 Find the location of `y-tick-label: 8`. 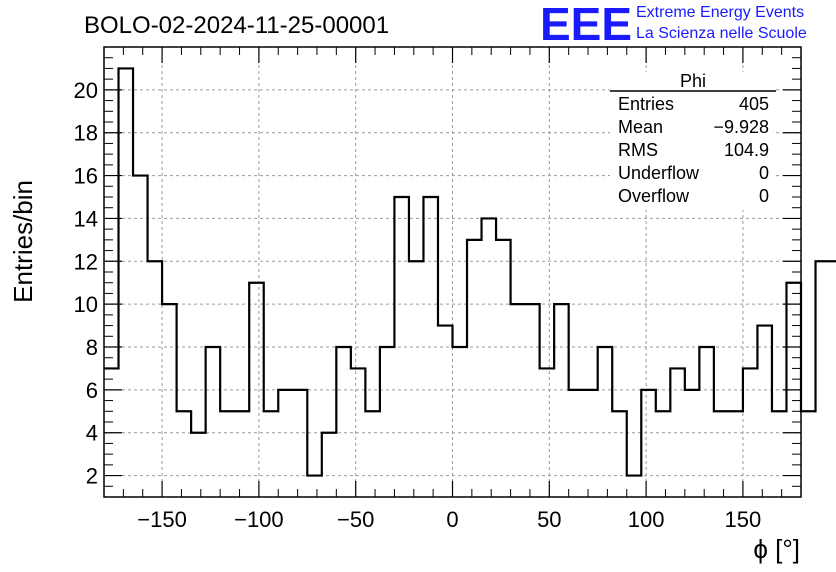

y-tick-label: 8 is located at coordinates (92, 347).